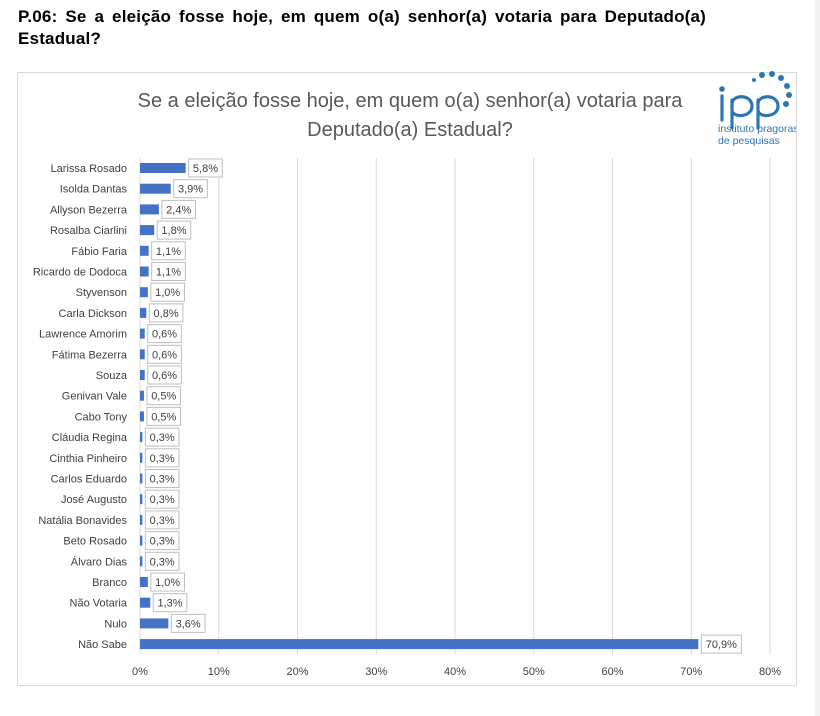 The image size is (820, 716). Describe the element at coordinates (455, 672) in the screenshot. I see `x-tick-label: 40%` at that location.